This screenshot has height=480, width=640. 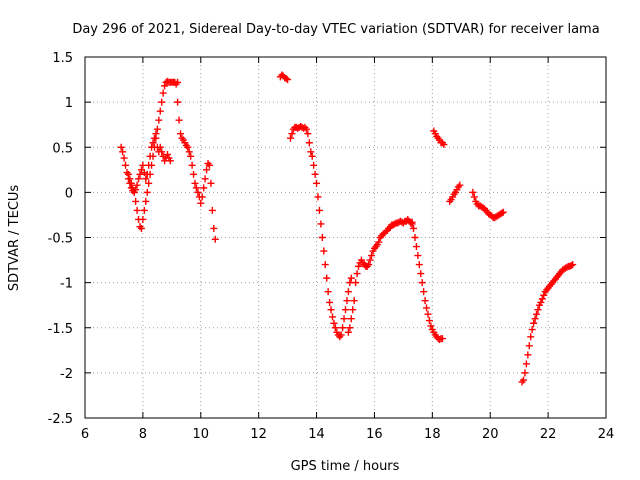 I want to click on series-arc10, so click(x=488, y=205).